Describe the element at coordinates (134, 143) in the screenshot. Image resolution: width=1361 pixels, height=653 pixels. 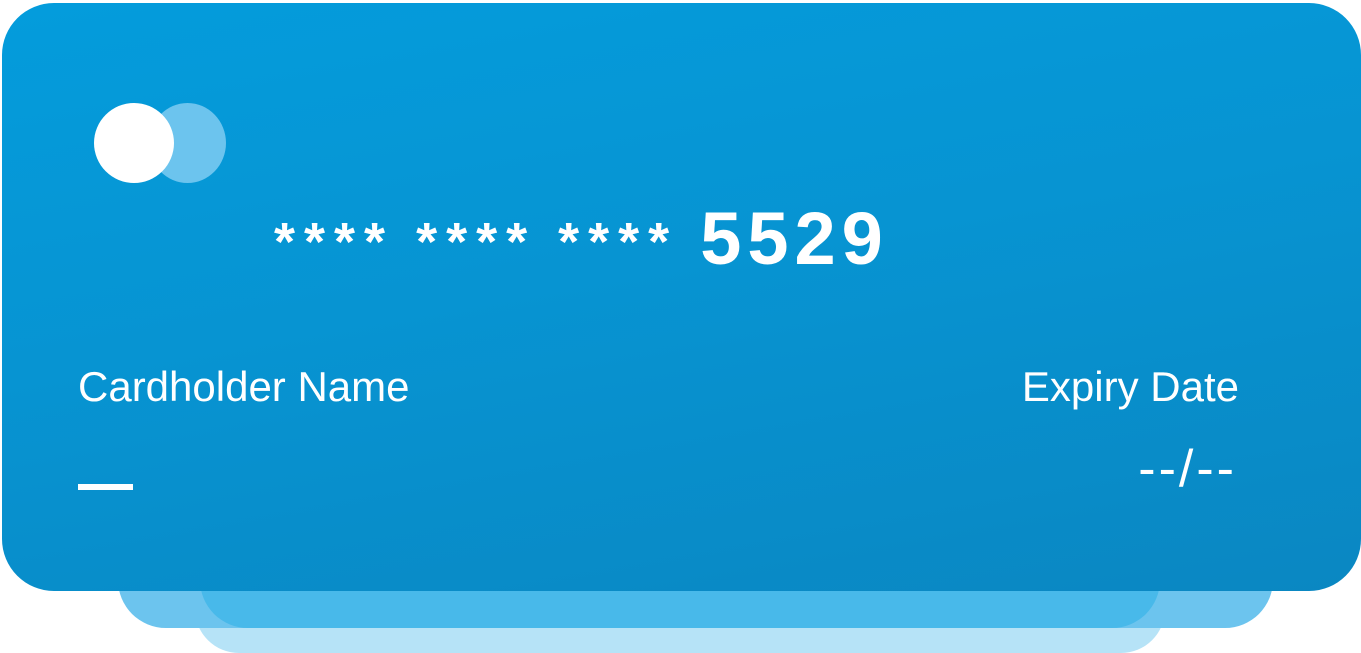
I see `logo-circle-front` at that location.